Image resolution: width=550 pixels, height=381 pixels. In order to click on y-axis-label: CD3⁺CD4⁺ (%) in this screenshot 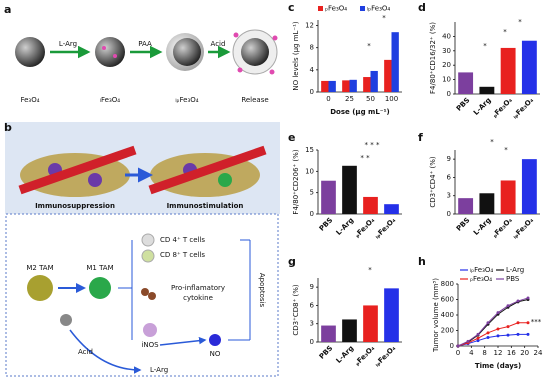, I will do `click(433, 181)`.